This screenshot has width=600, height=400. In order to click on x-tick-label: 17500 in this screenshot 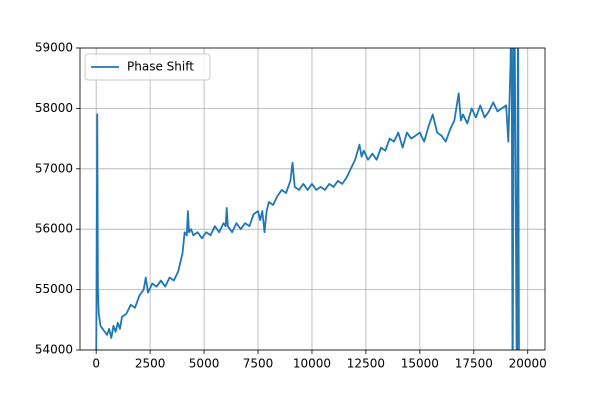, I will do `click(474, 364)`.